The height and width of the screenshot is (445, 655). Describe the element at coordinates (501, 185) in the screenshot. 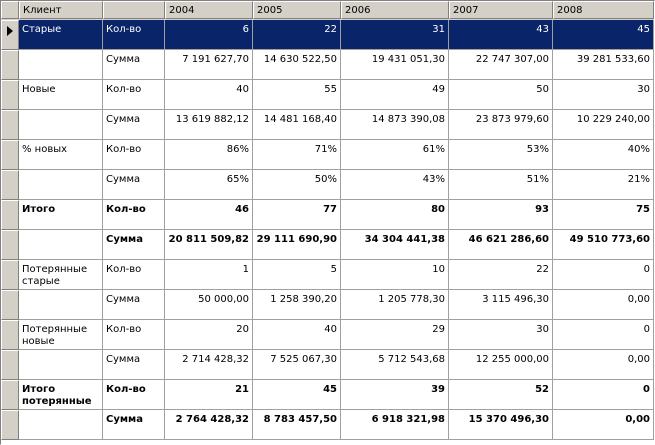

I see `value-cell-2007: 51%` at that location.